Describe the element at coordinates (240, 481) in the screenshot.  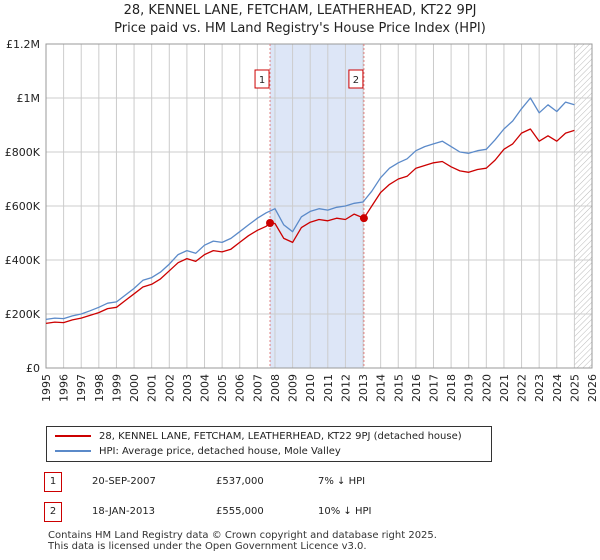
I see `annotation-price: £537,000` at that location.